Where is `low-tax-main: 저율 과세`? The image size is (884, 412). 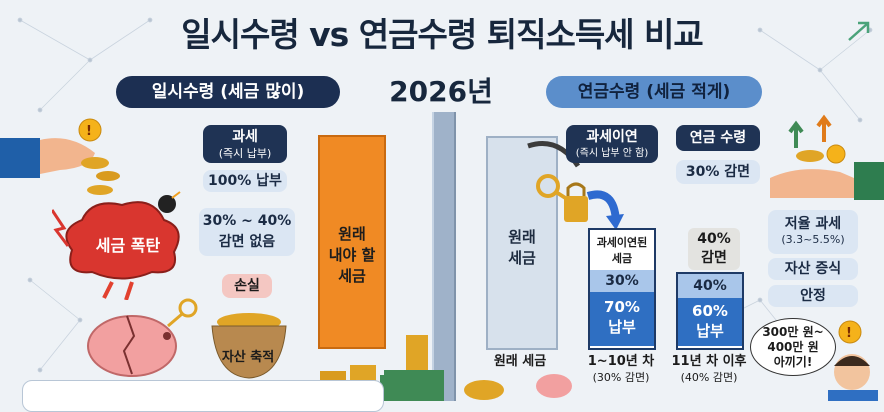 low-tax-main: 저율 과세 is located at coordinates (813, 224).